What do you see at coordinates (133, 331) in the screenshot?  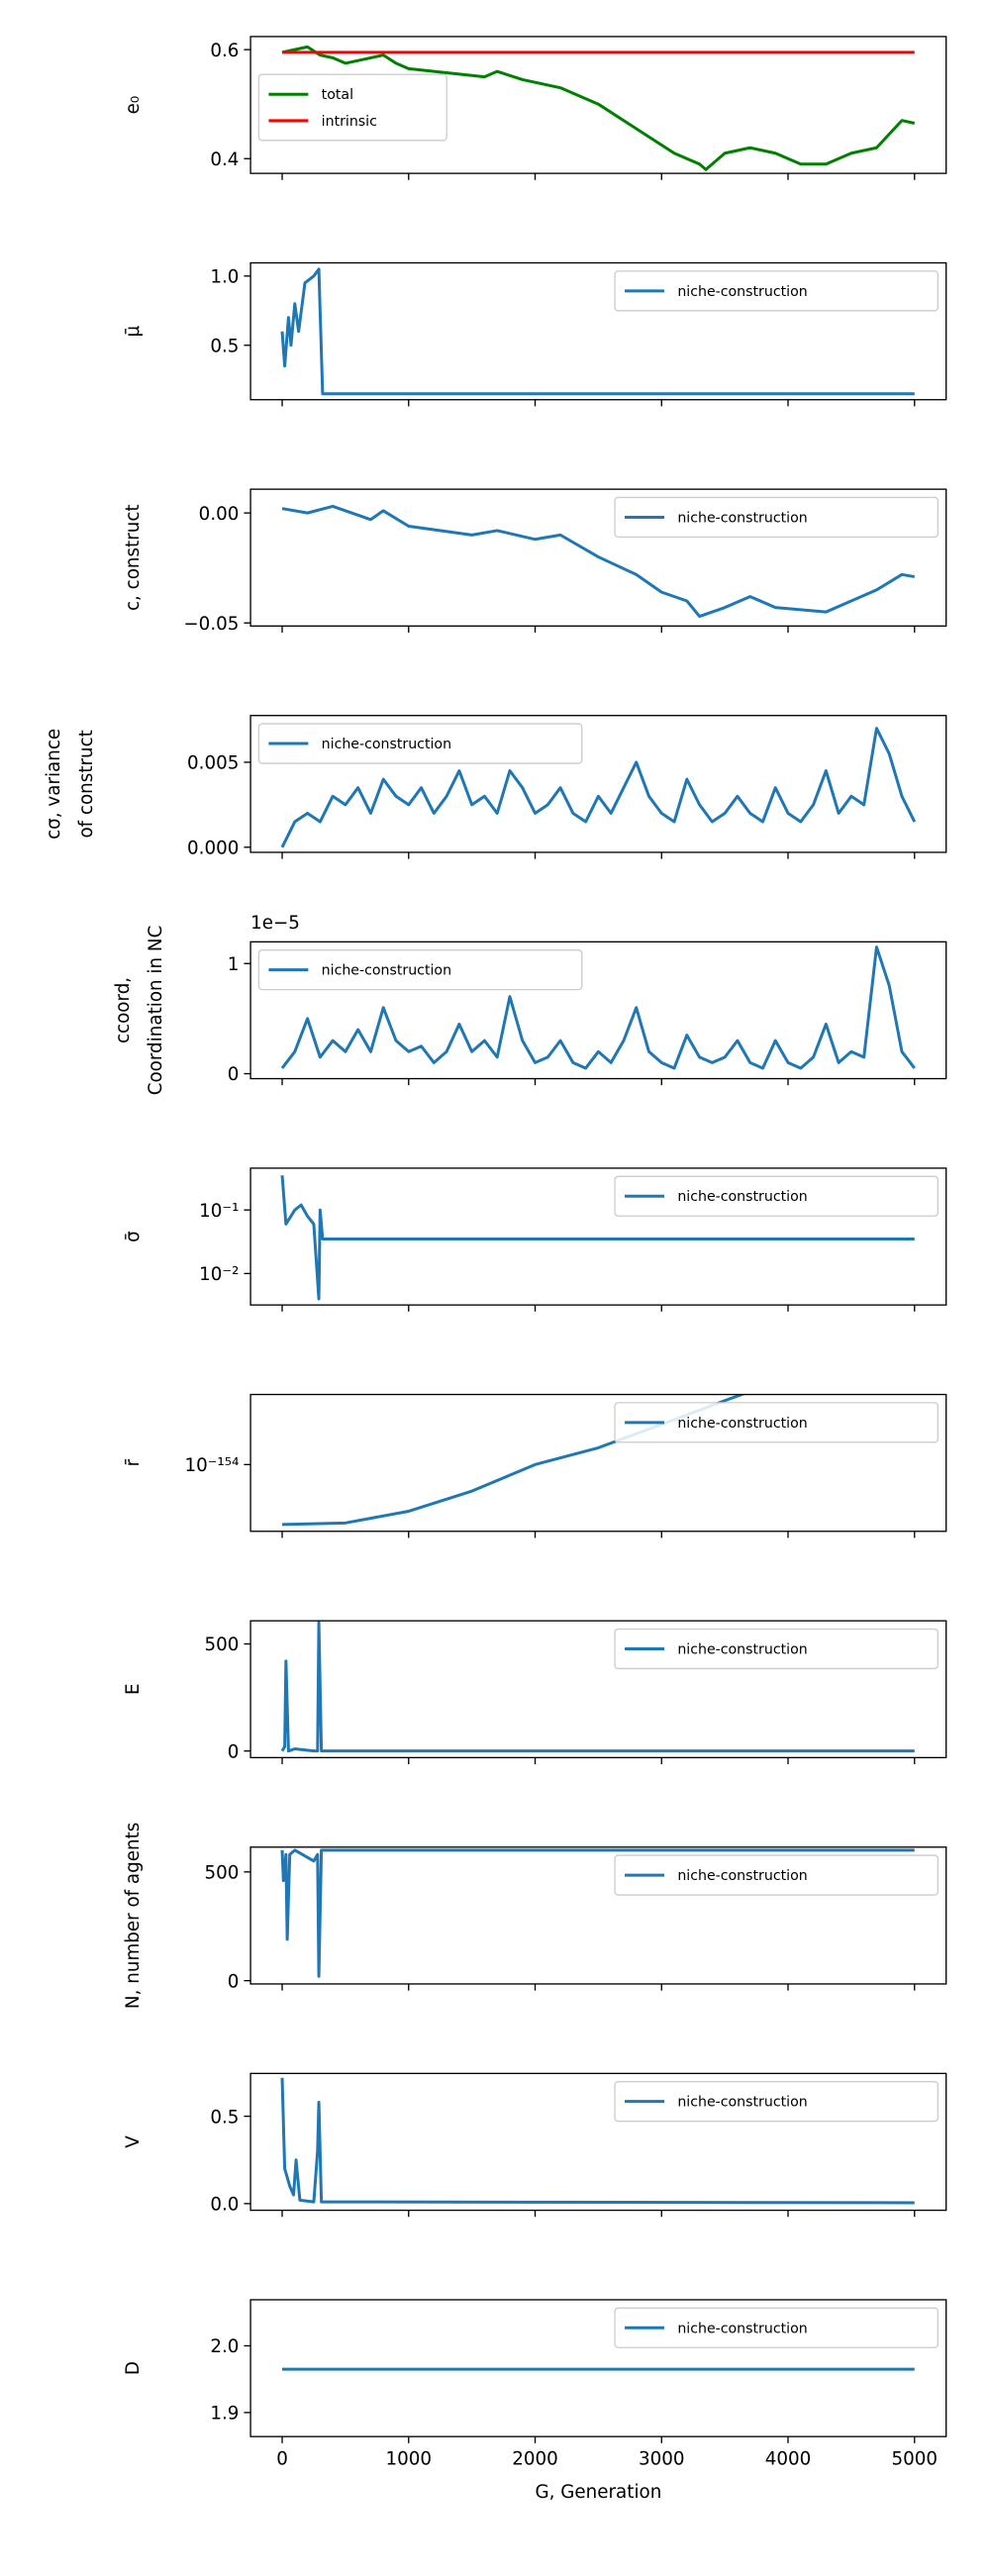 I see `y-axis-label: μ̄` at bounding box center [133, 331].